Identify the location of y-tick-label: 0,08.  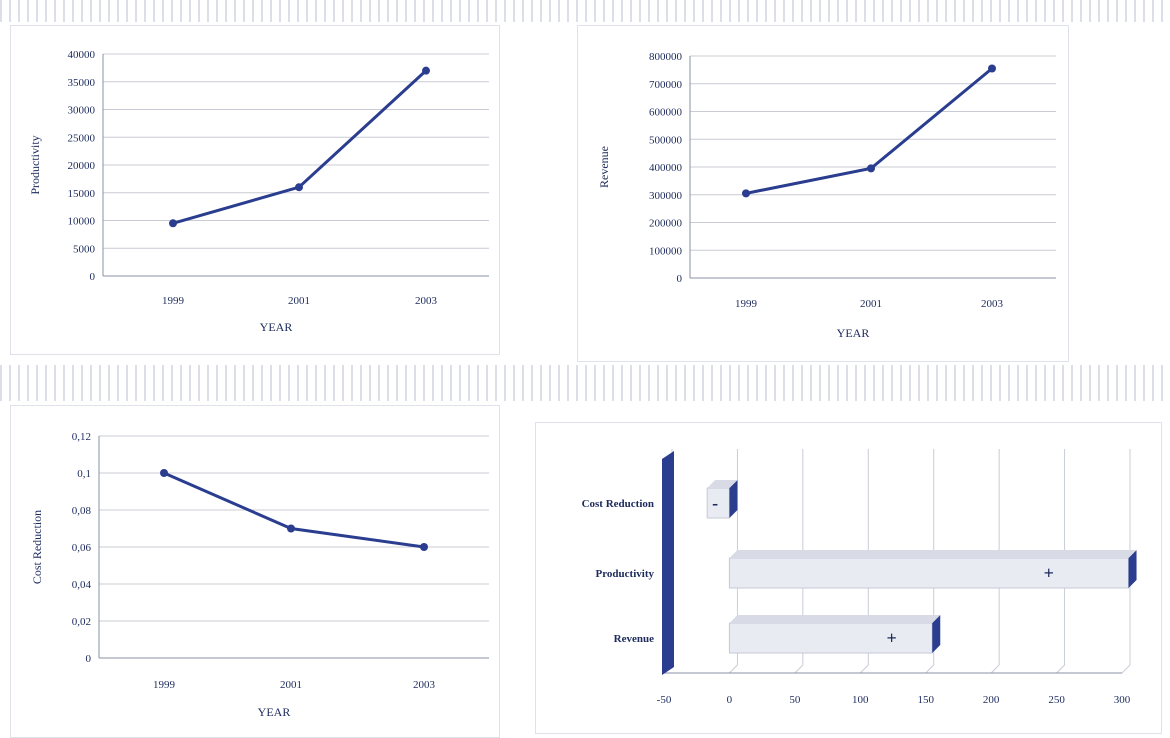
(82, 511).